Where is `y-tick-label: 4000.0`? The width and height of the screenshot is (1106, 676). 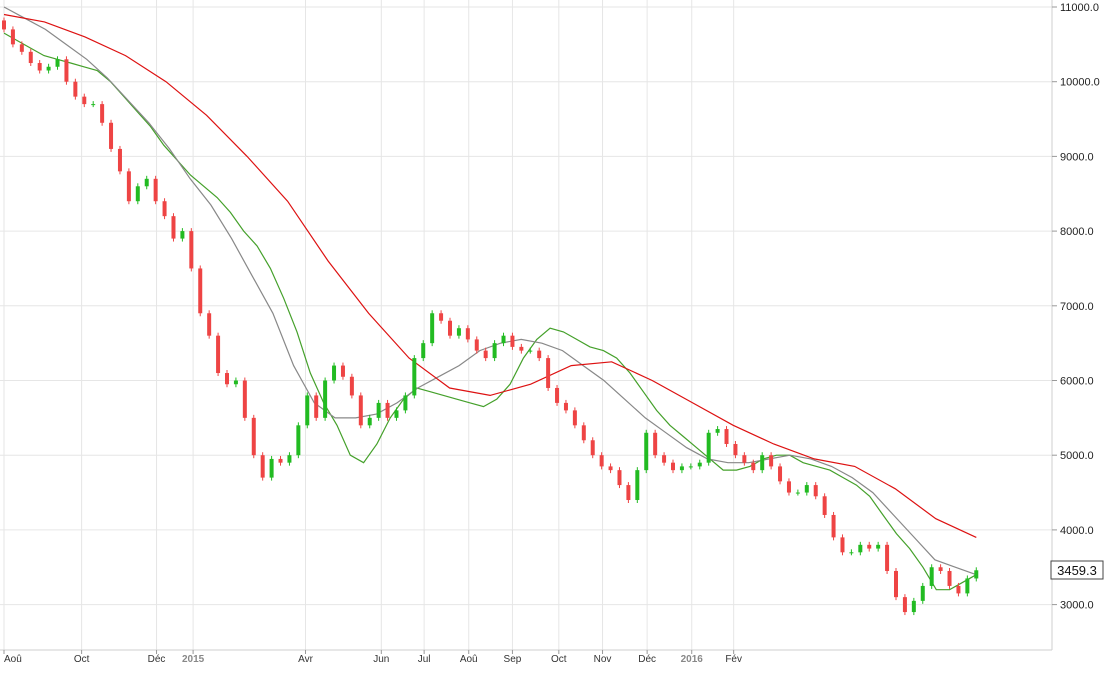
y-tick-label: 4000.0 is located at coordinates (1077, 531).